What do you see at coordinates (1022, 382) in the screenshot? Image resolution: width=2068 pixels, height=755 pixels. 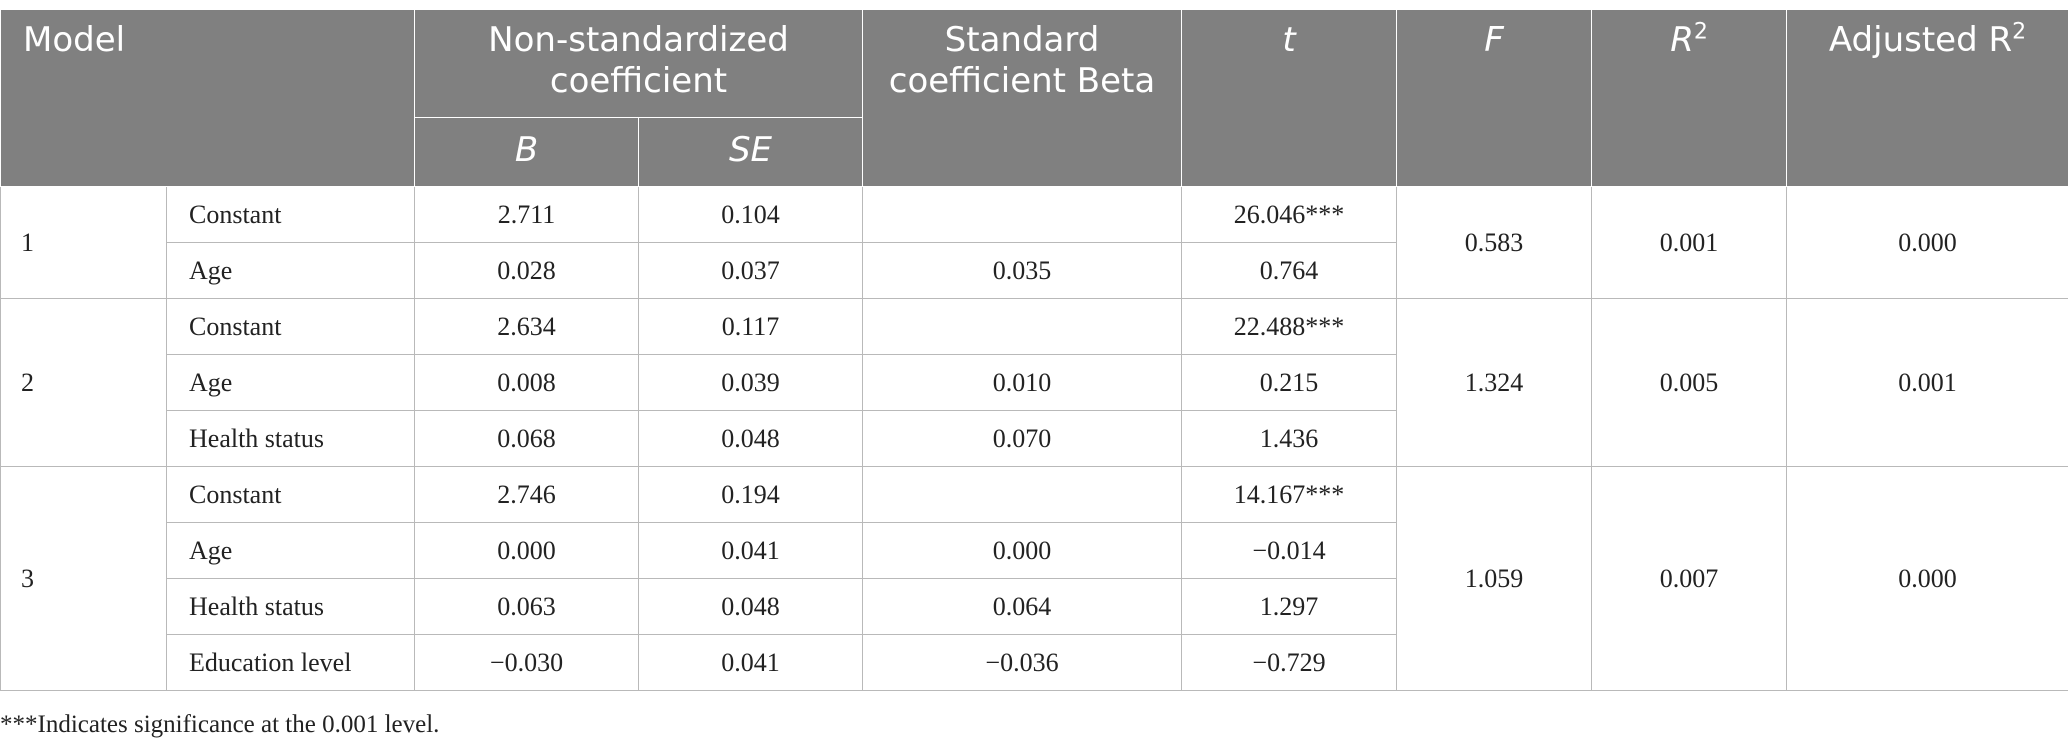 I see `beta-cell: 0.010` at bounding box center [1022, 382].